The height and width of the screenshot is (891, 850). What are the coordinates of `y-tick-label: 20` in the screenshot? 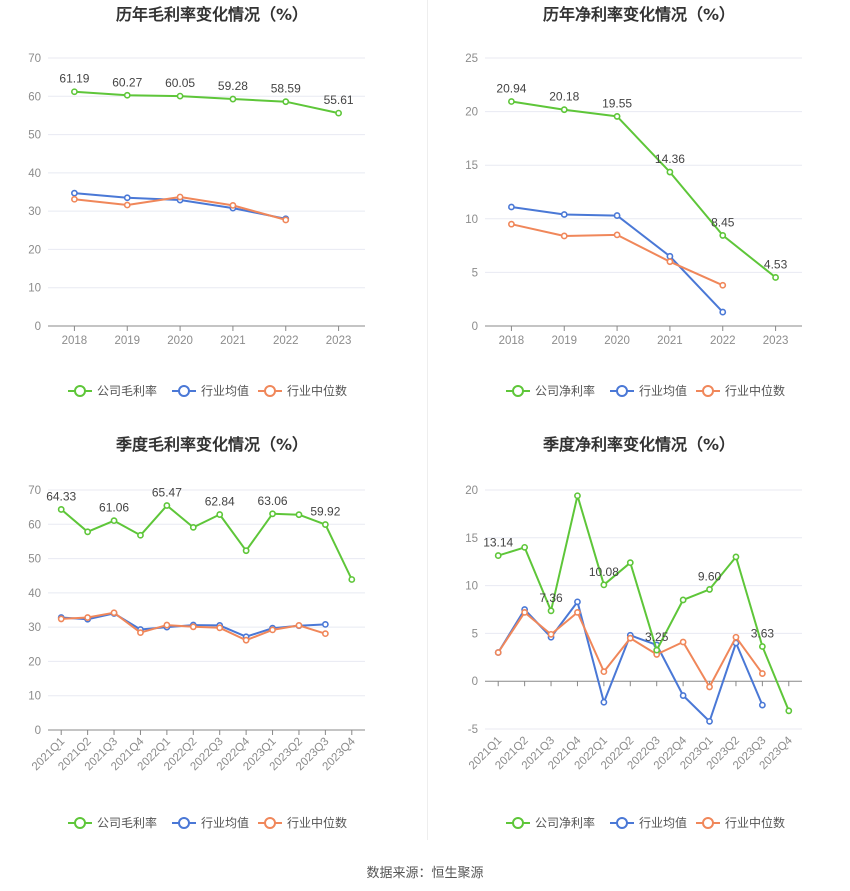 It's located at (34, 250).